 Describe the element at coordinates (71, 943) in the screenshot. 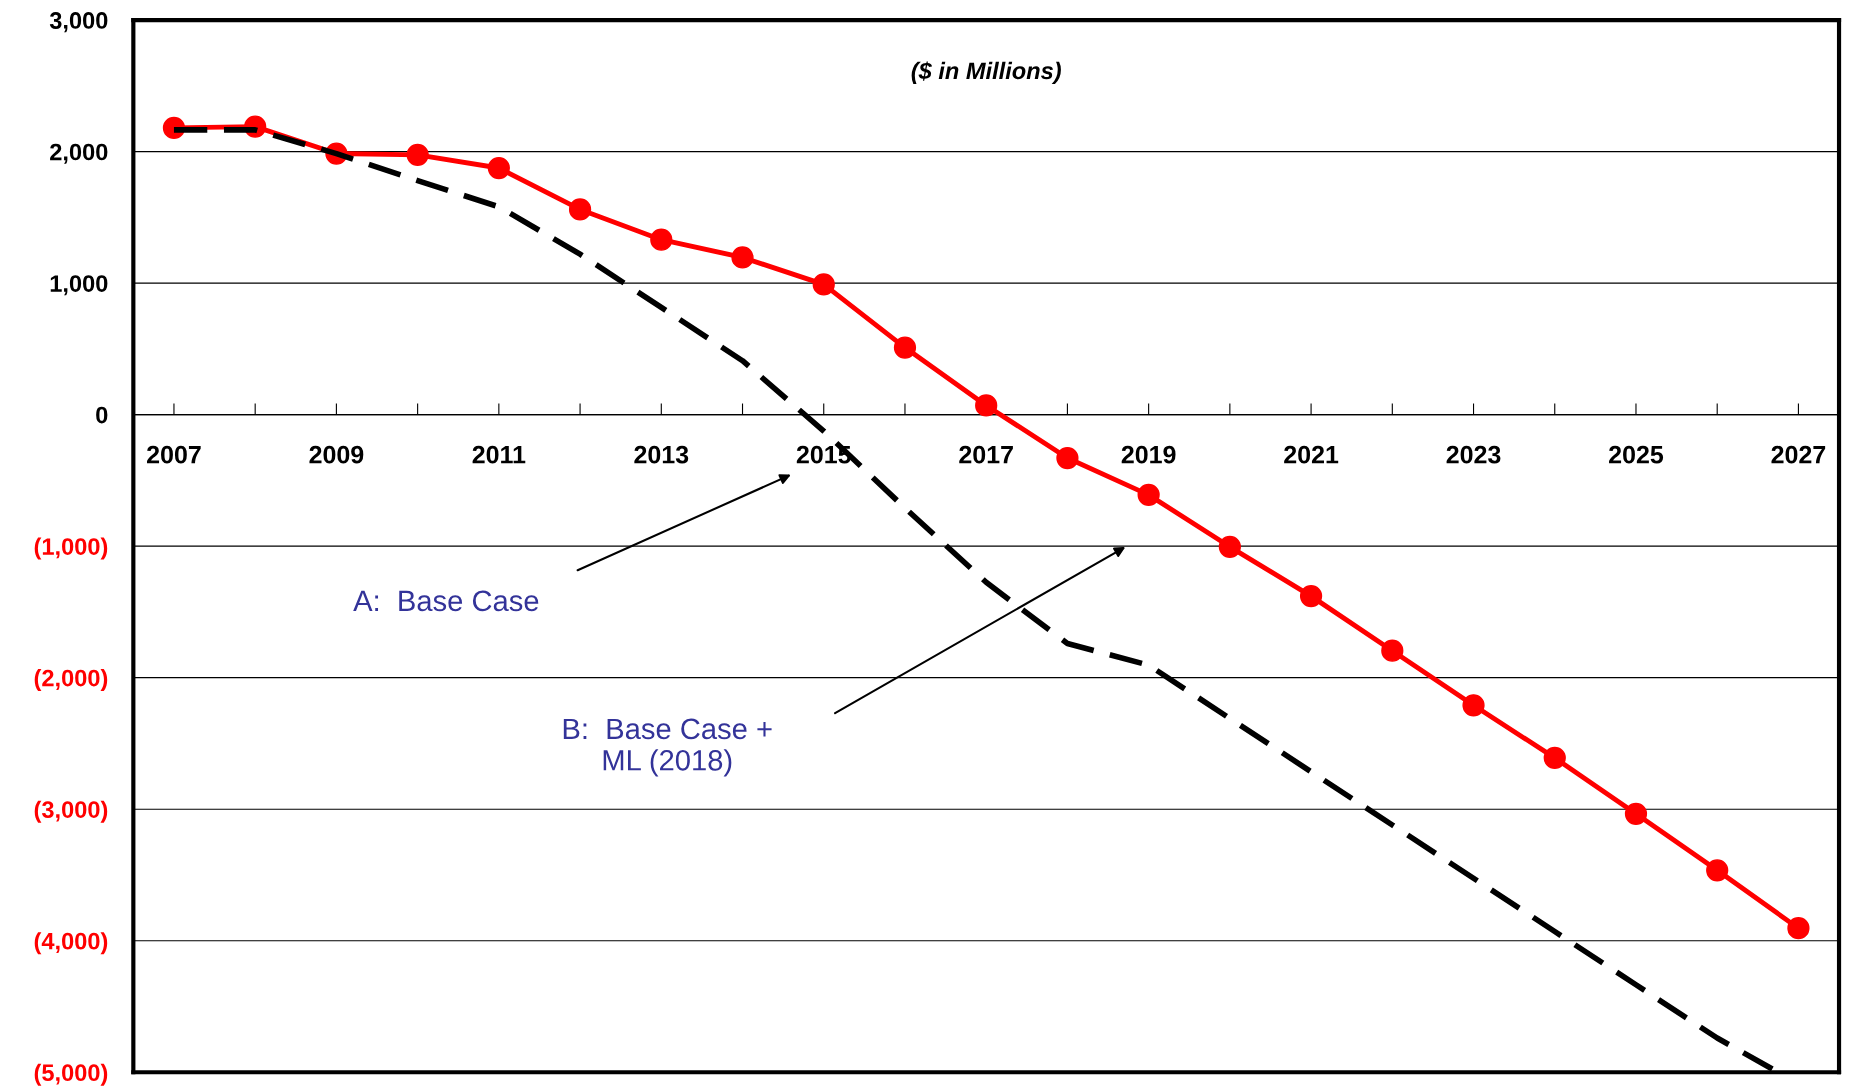

I see `y-tick-label: (4,000)` at that location.